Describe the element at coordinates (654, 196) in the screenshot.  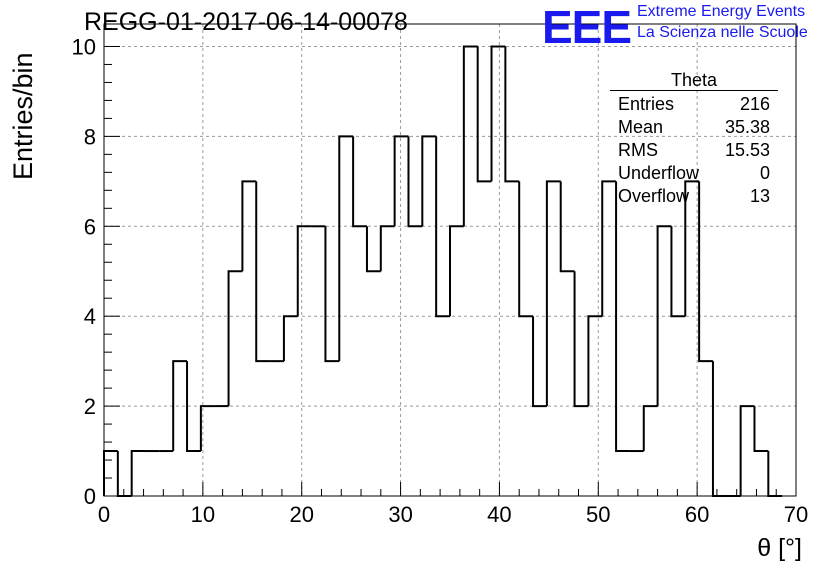
I see `stats-label: Overflow` at that location.